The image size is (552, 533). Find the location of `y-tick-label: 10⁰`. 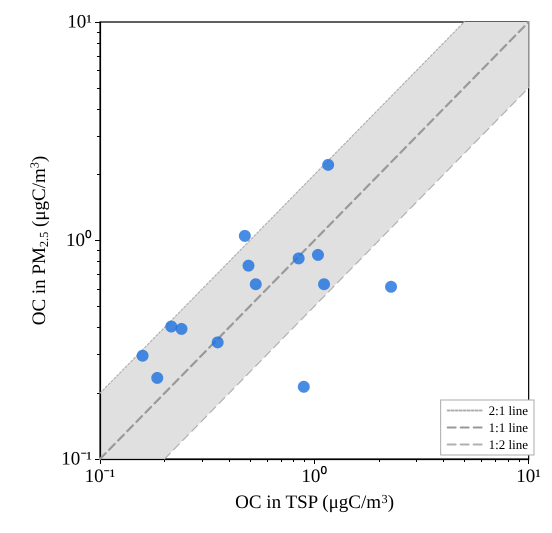

y-tick-label: 10⁰ is located at coordinates (79, 240).